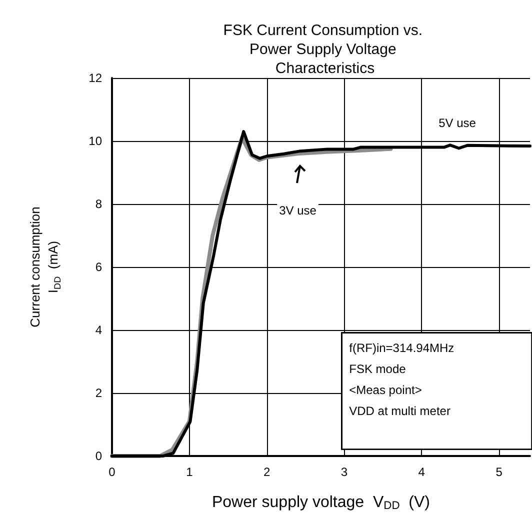 The image size is (532, 524). Describe the element at coordinates (95, 141) in the screenshot. I see `y-tick-label: 10` at that location.